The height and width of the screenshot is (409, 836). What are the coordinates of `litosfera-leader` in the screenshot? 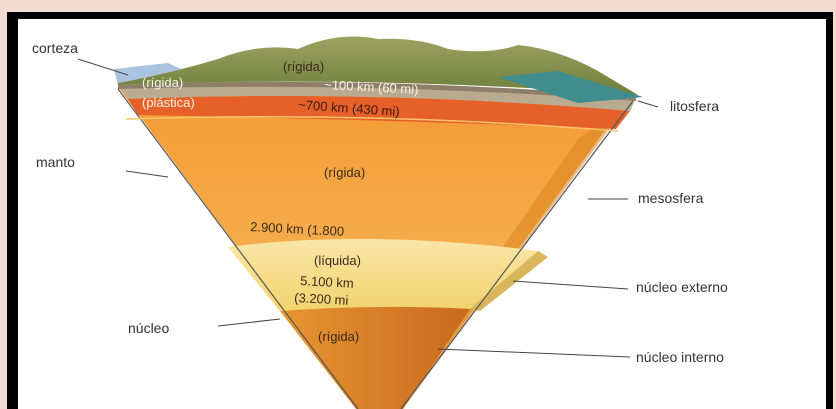 It's located at (648, 104).